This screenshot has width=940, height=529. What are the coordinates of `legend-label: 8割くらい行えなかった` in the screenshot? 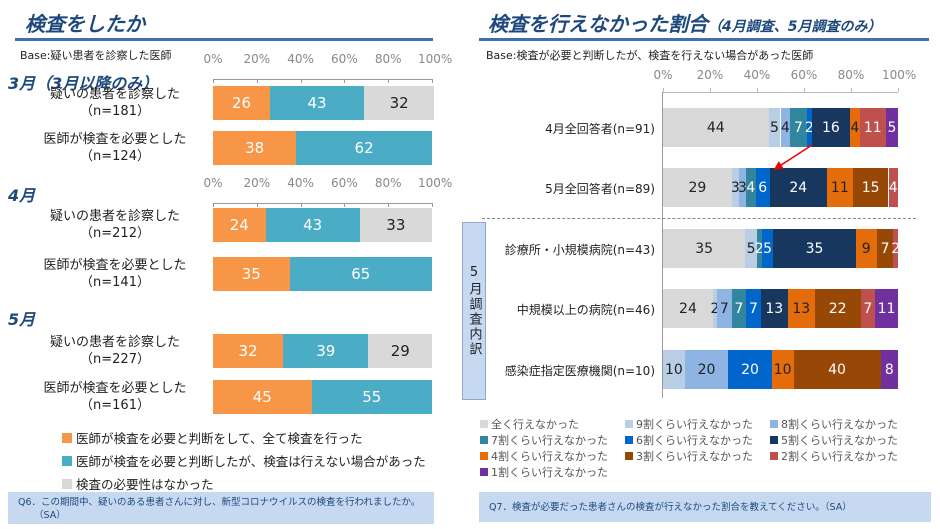 It's located at (839, 424).